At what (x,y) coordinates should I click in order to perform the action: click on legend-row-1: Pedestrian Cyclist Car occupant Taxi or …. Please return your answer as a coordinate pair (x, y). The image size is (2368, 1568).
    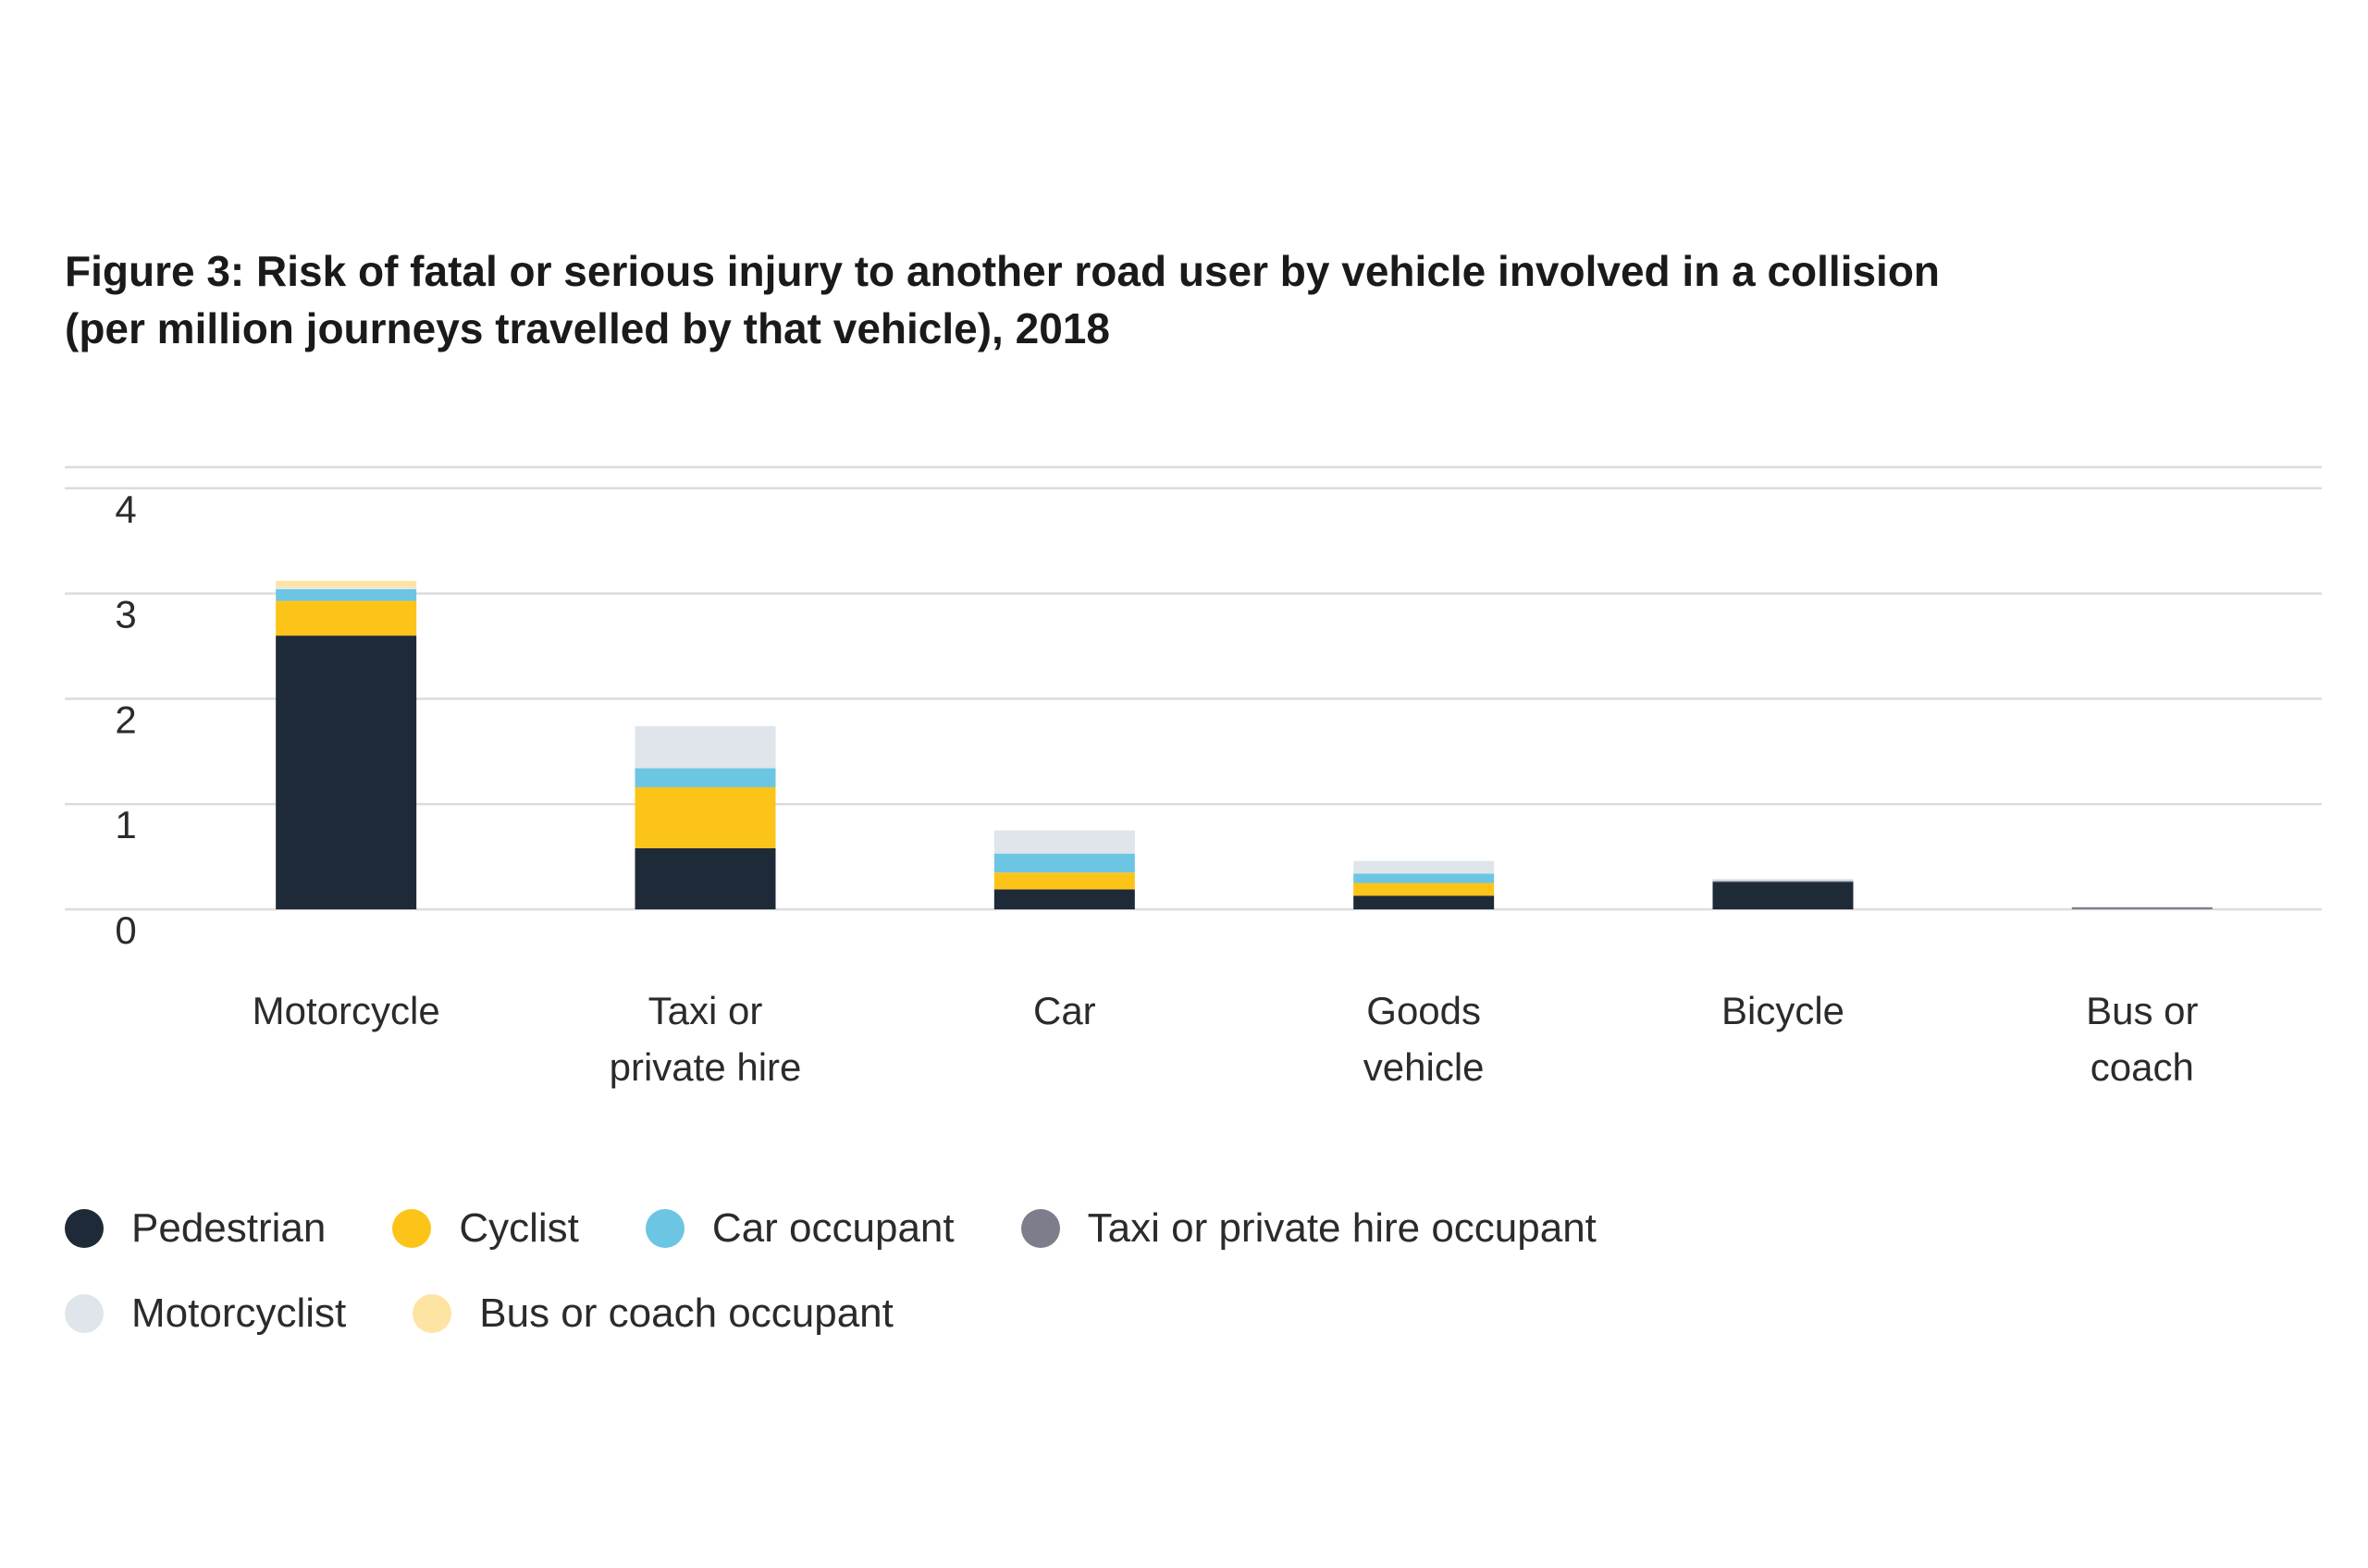
    Looking at the image, I should click on (1128, 1228).